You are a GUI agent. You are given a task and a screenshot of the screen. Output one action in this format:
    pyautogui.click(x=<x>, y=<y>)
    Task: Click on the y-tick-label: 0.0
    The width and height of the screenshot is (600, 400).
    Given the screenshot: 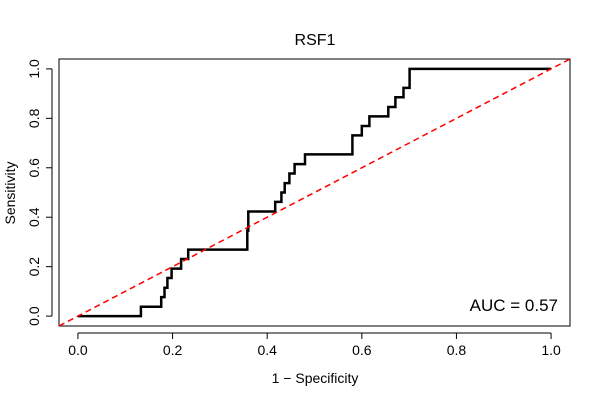 What is the action you would take?
    pyautogui.click(x=34, y=316)
    